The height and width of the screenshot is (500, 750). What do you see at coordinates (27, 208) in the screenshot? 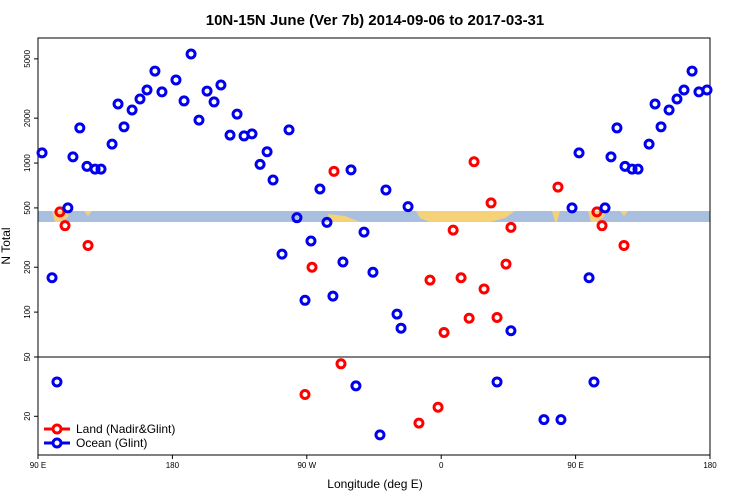
I see `y-tick-label: 500` at bounding box center [27, 208].